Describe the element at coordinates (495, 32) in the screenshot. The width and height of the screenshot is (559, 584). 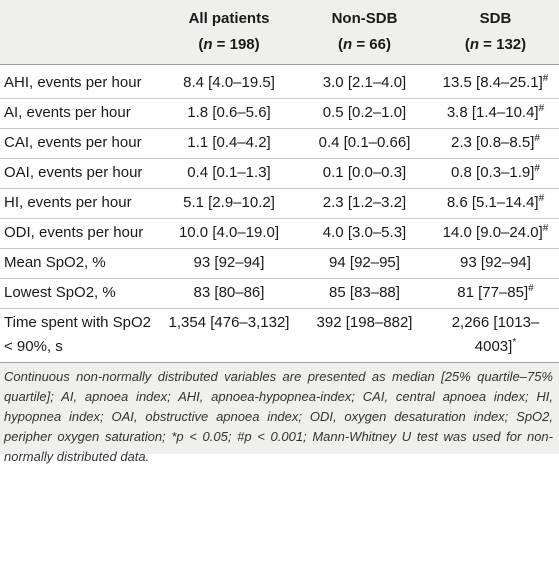
I see `header-sdb: SDB (n = 132)` at that location.